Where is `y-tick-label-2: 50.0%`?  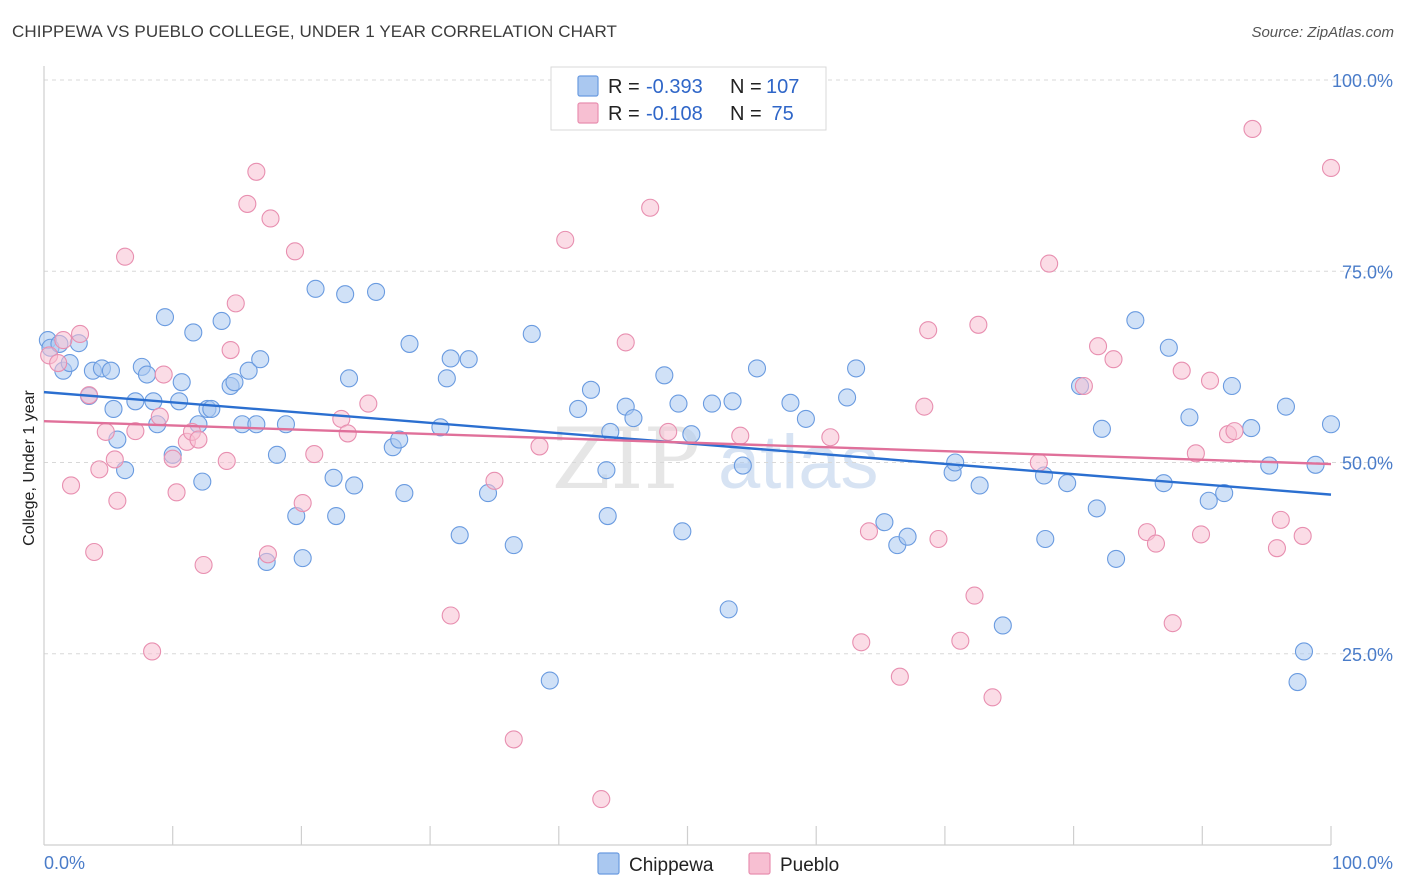 y-tick-label-2: 50.0% is located at coordinates (1367, 464).